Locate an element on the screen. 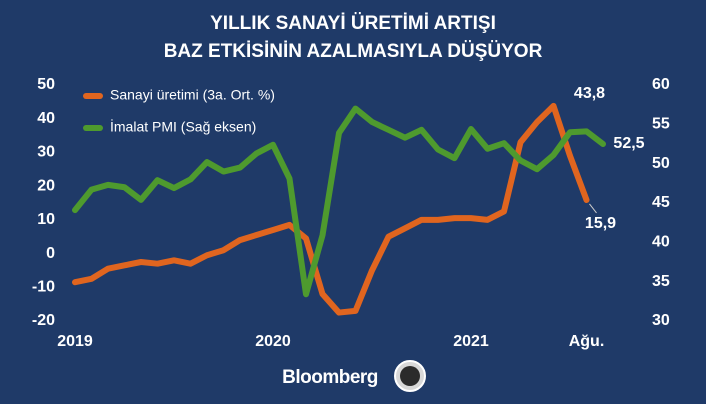  y-tick-label: 20 is located at coordinates (46, 185).